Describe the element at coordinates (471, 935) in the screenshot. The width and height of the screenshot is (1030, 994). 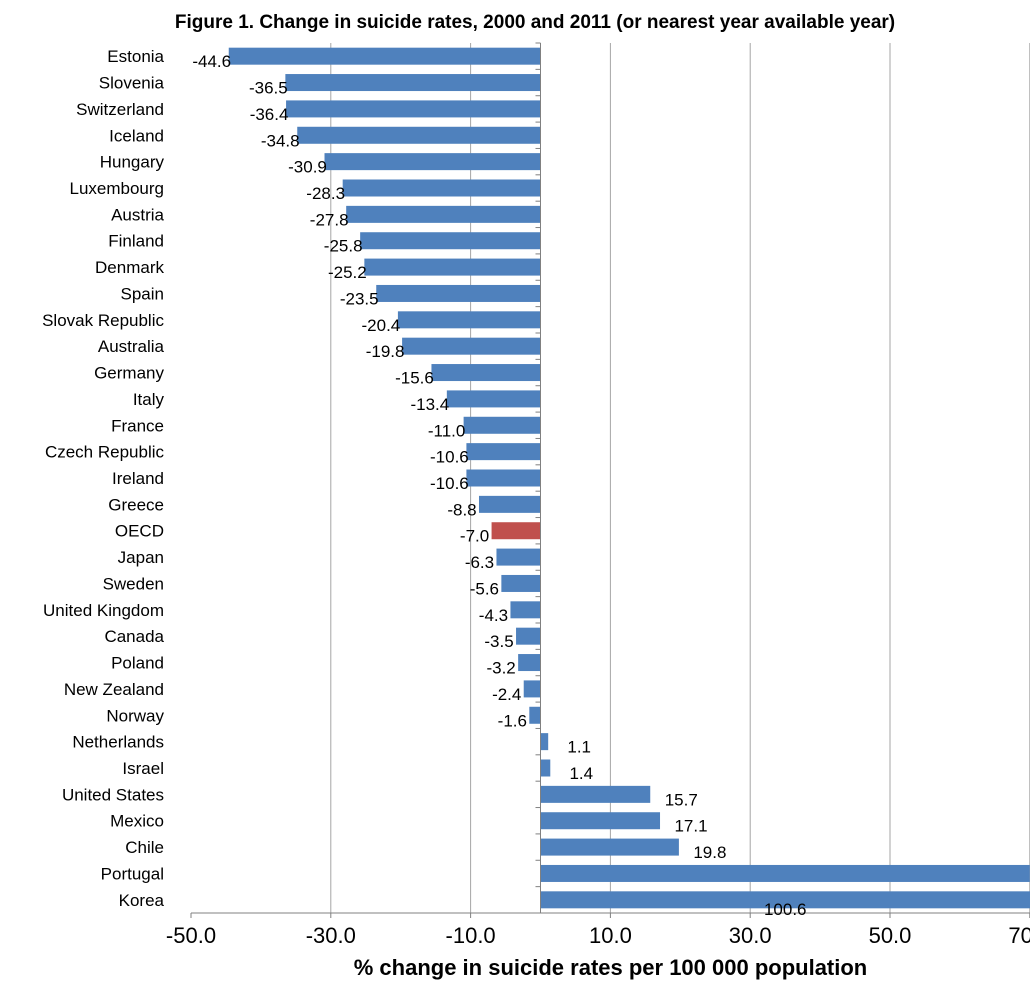
I see `x-tick-label: -10.0` at that location.